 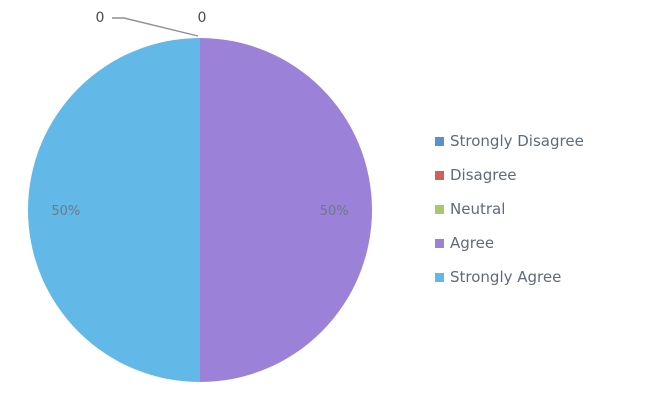 What do you see at coordinates (517, 141) in the screenshot?
I see `legend-label-strongly-disagree: Strongly Disagree` at bounding box center [517, 141].